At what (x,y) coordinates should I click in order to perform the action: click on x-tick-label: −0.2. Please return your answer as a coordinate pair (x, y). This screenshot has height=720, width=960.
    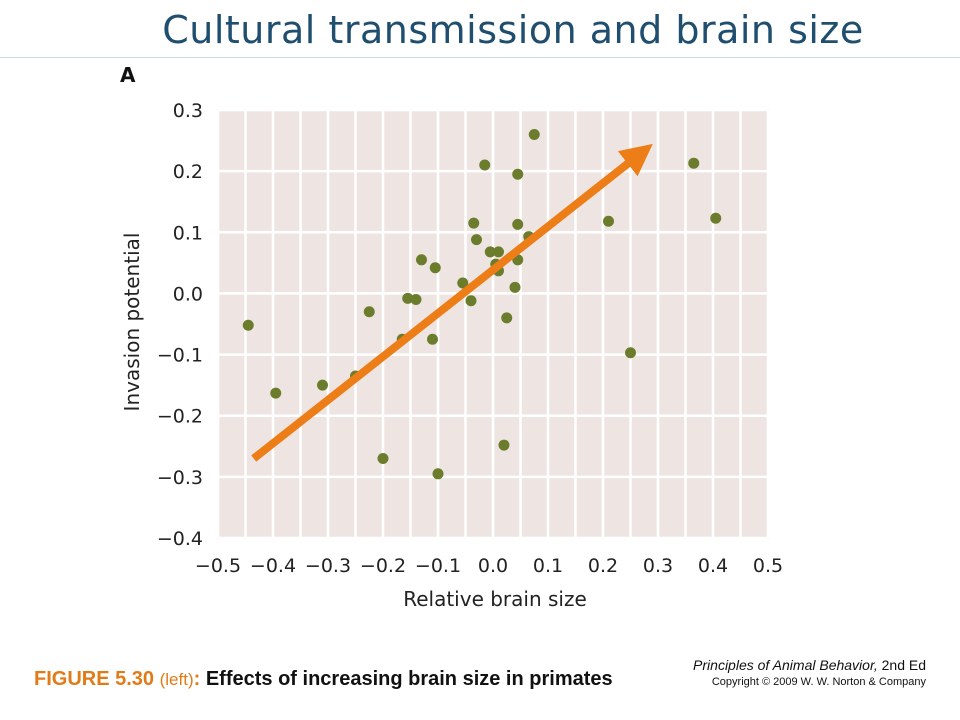
    Looking at the image, I should click on (383, 566).